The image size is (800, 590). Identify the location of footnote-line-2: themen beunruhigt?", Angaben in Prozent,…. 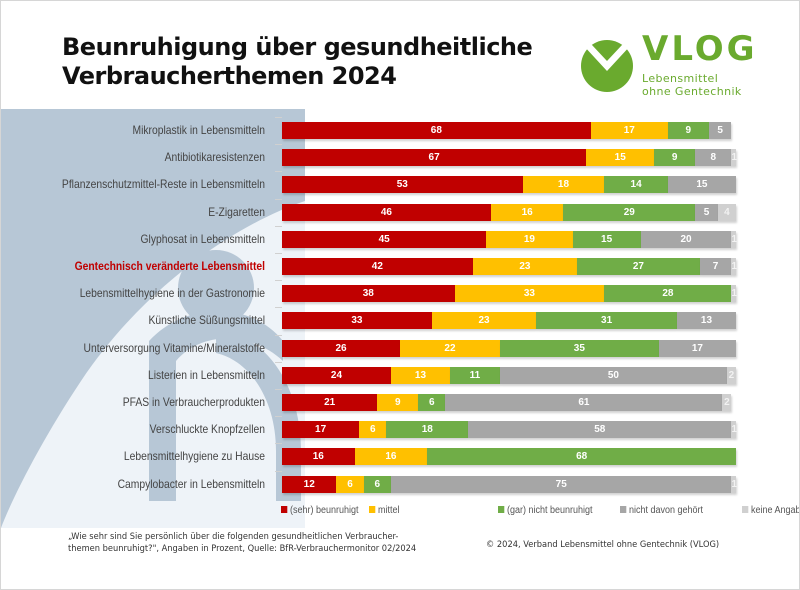
(242, 549).